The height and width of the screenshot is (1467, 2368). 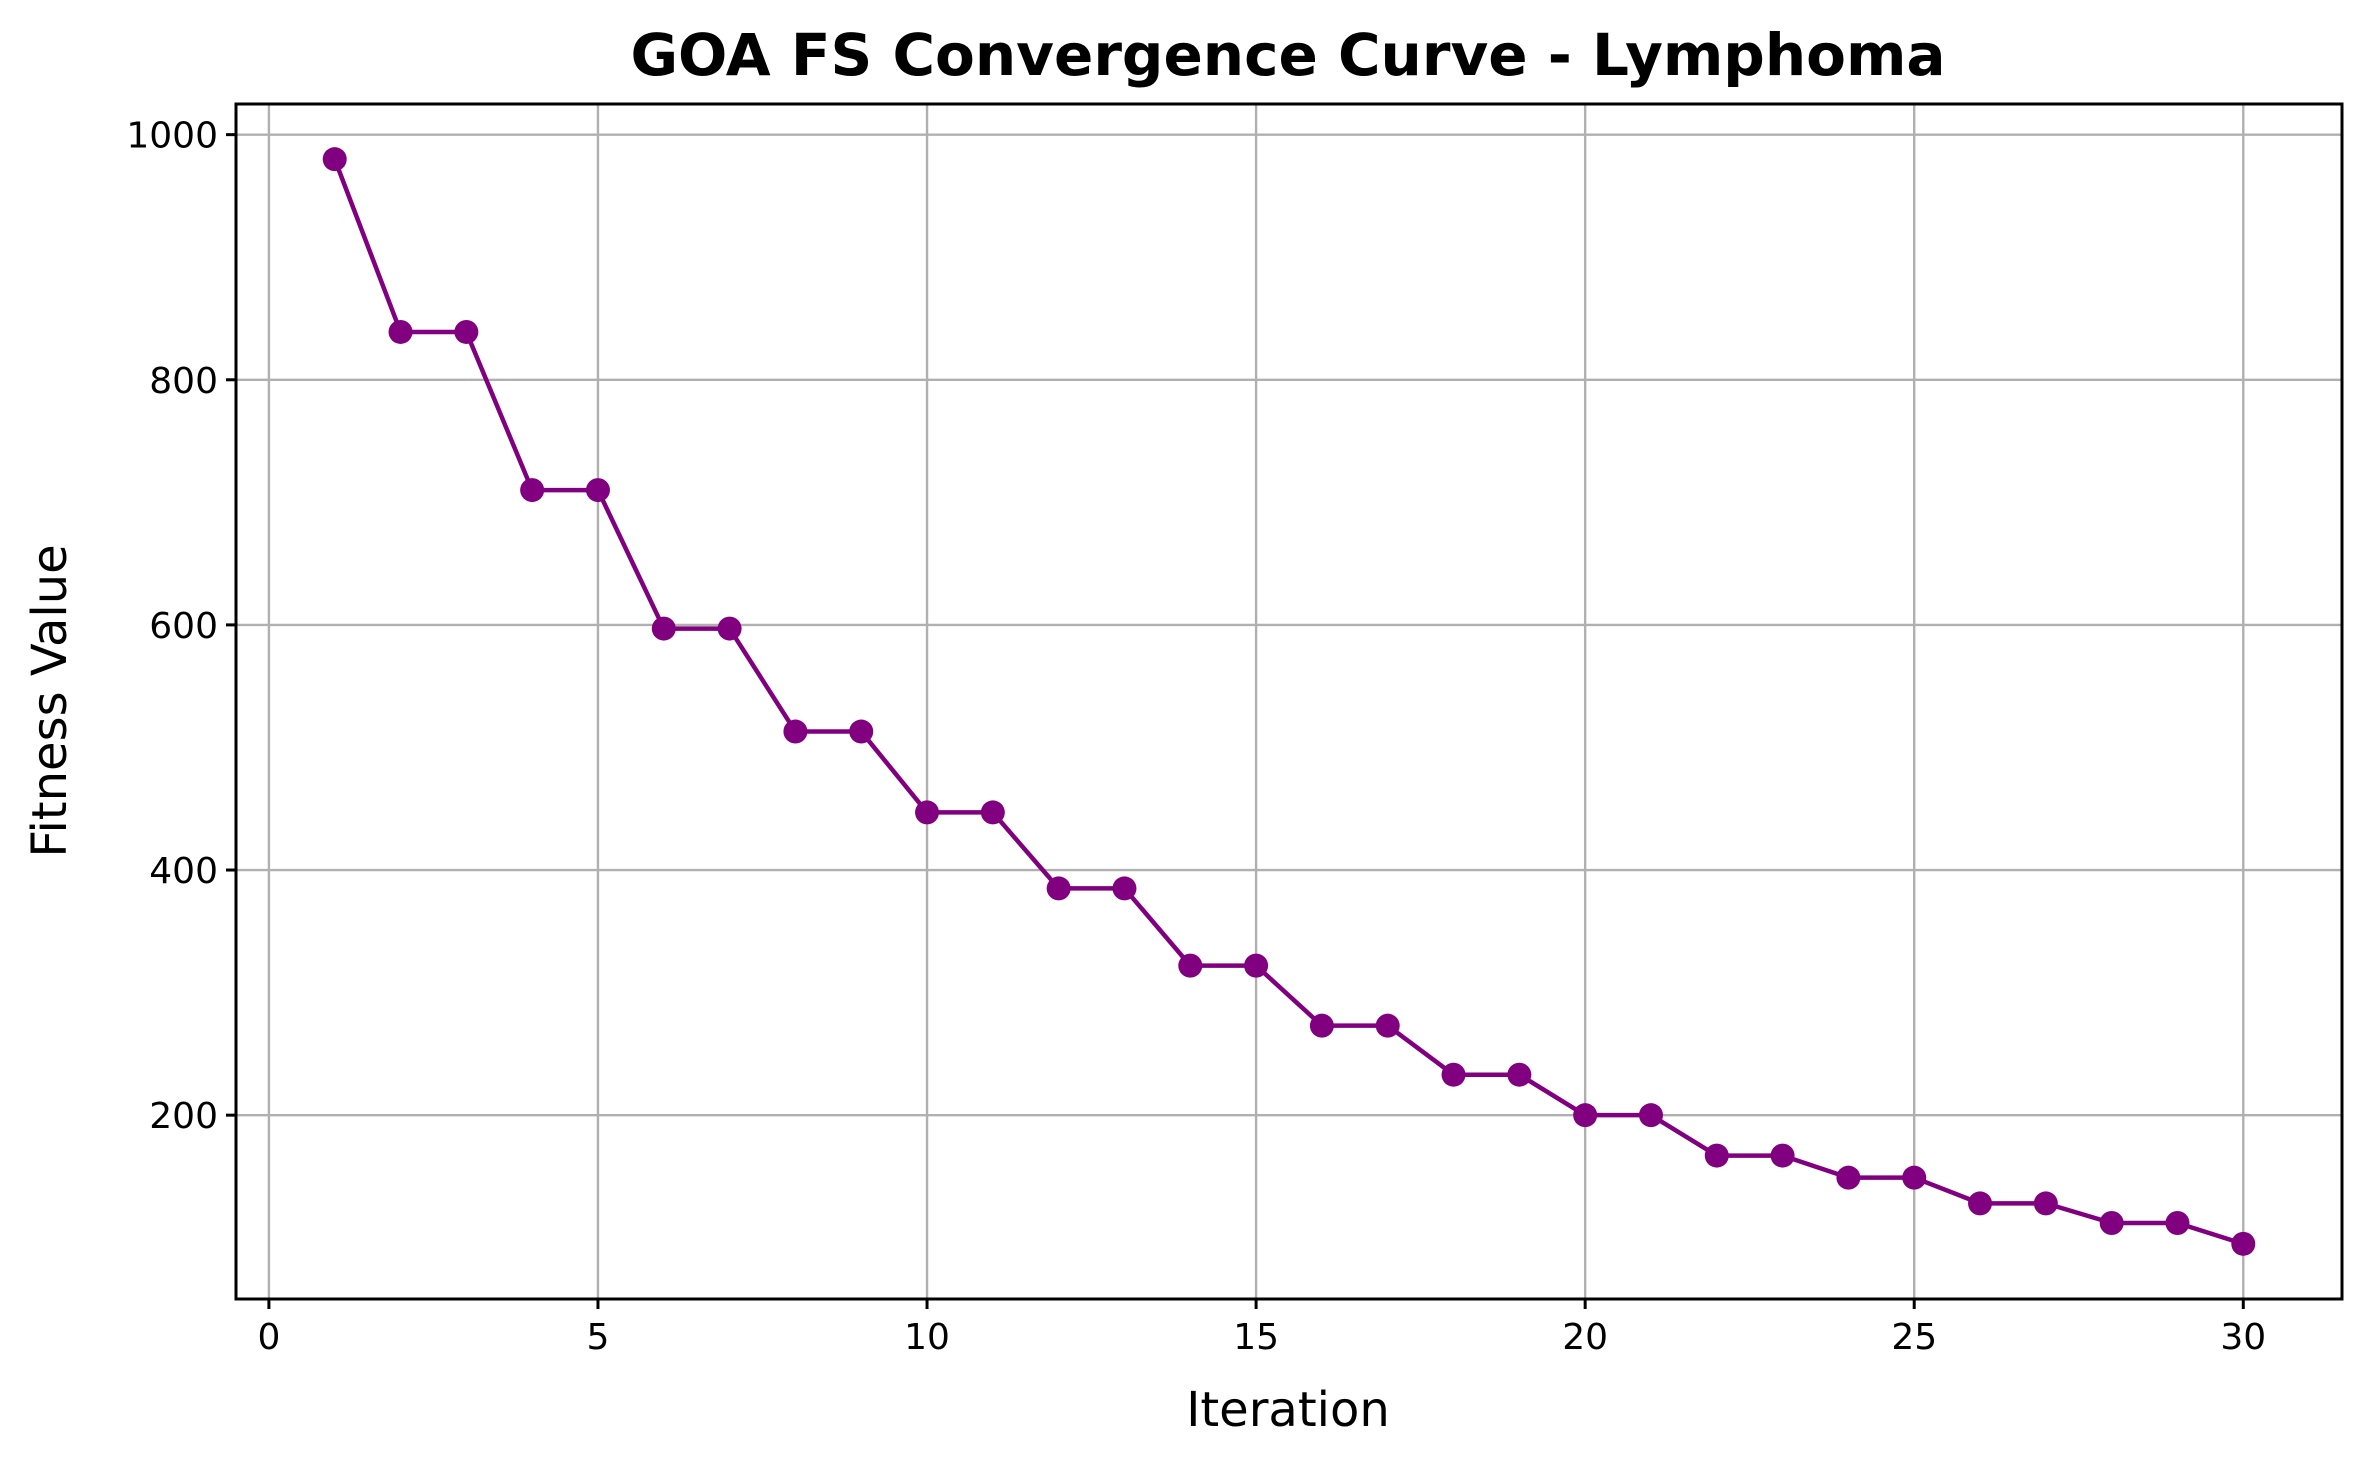 I want to click on x-tick-label: 15, so click(x=1256, y=1337).